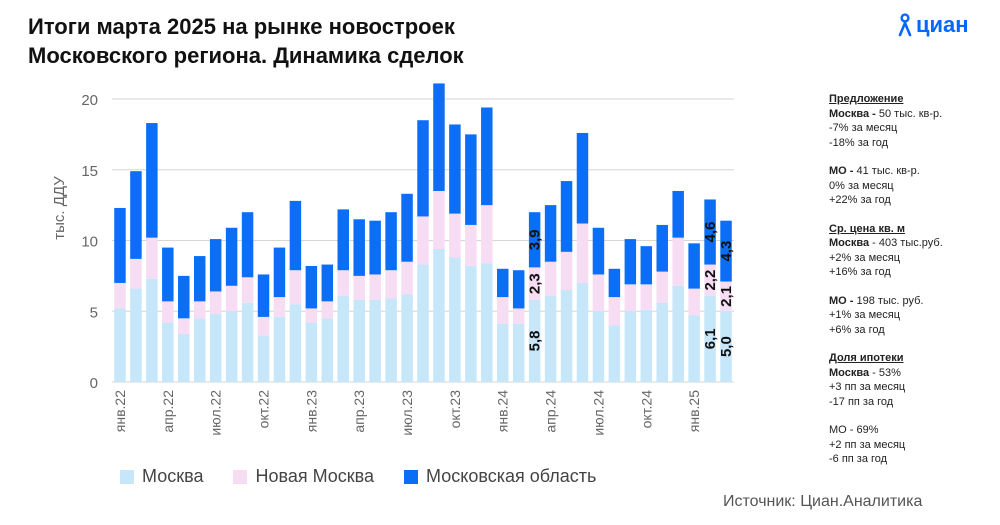  Describe the element at coordinates (867, 444) in the screenshot. I see `mortgage-mo-month: +2 пп за месяц` at that location.